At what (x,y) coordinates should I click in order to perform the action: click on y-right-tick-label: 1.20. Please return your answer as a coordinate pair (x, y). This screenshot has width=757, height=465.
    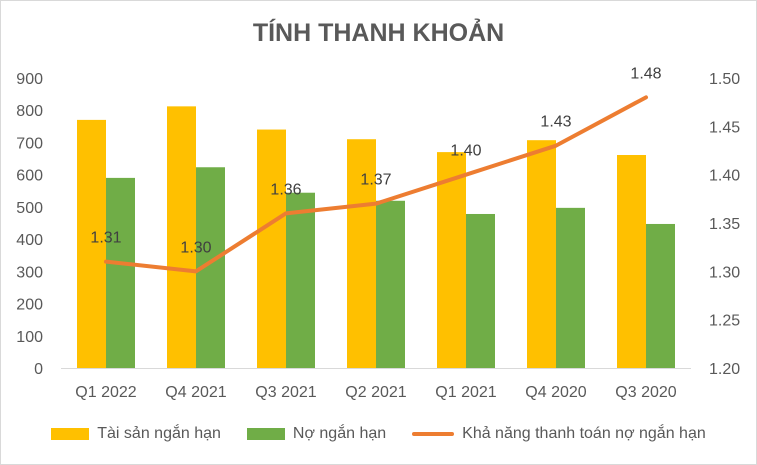
    Looking at the image, I should click on (724, 369).